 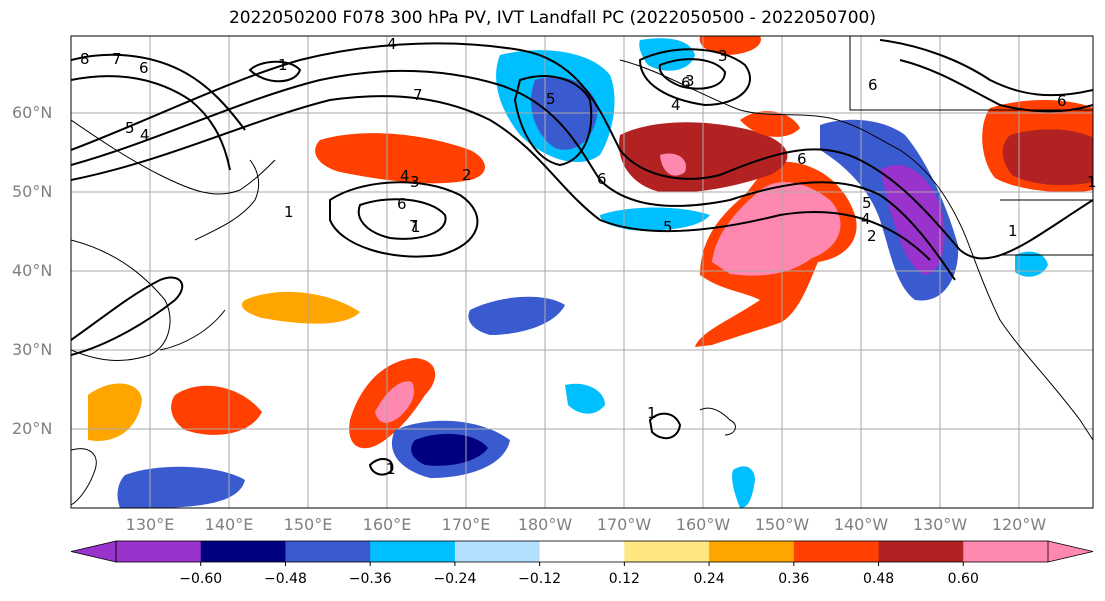 I want to click on lon-label: 150°W, so click(x=782, y=524).